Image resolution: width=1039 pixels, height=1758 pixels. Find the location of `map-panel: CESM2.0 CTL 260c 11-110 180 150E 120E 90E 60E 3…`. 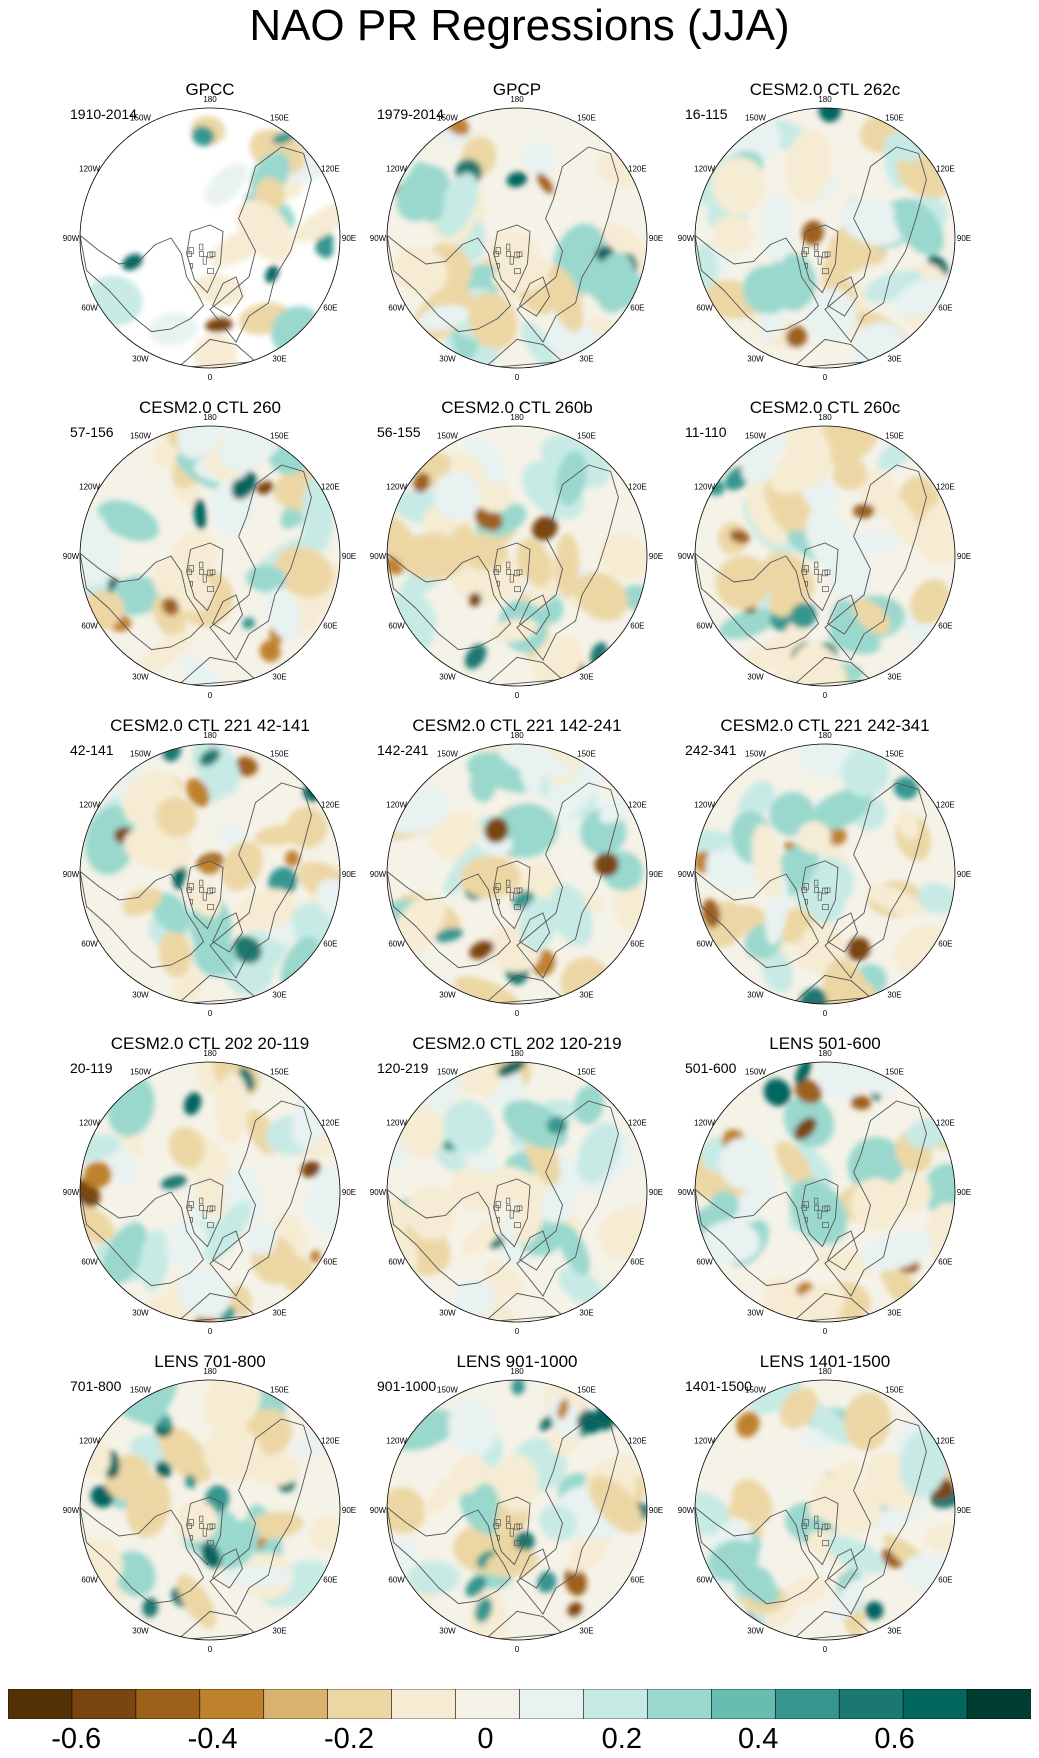

map-panel: CESM2.0 CTL 260c 11-110 180 150E 120E 90E 60E 3… is located at coordinates (825, 558).